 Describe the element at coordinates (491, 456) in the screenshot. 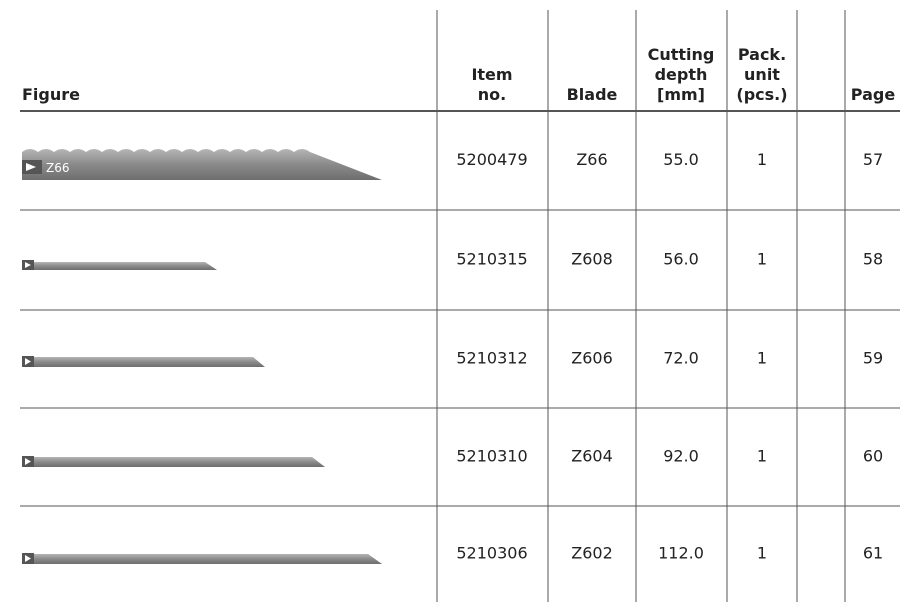

I see `table-cell: 5210310` at that location.